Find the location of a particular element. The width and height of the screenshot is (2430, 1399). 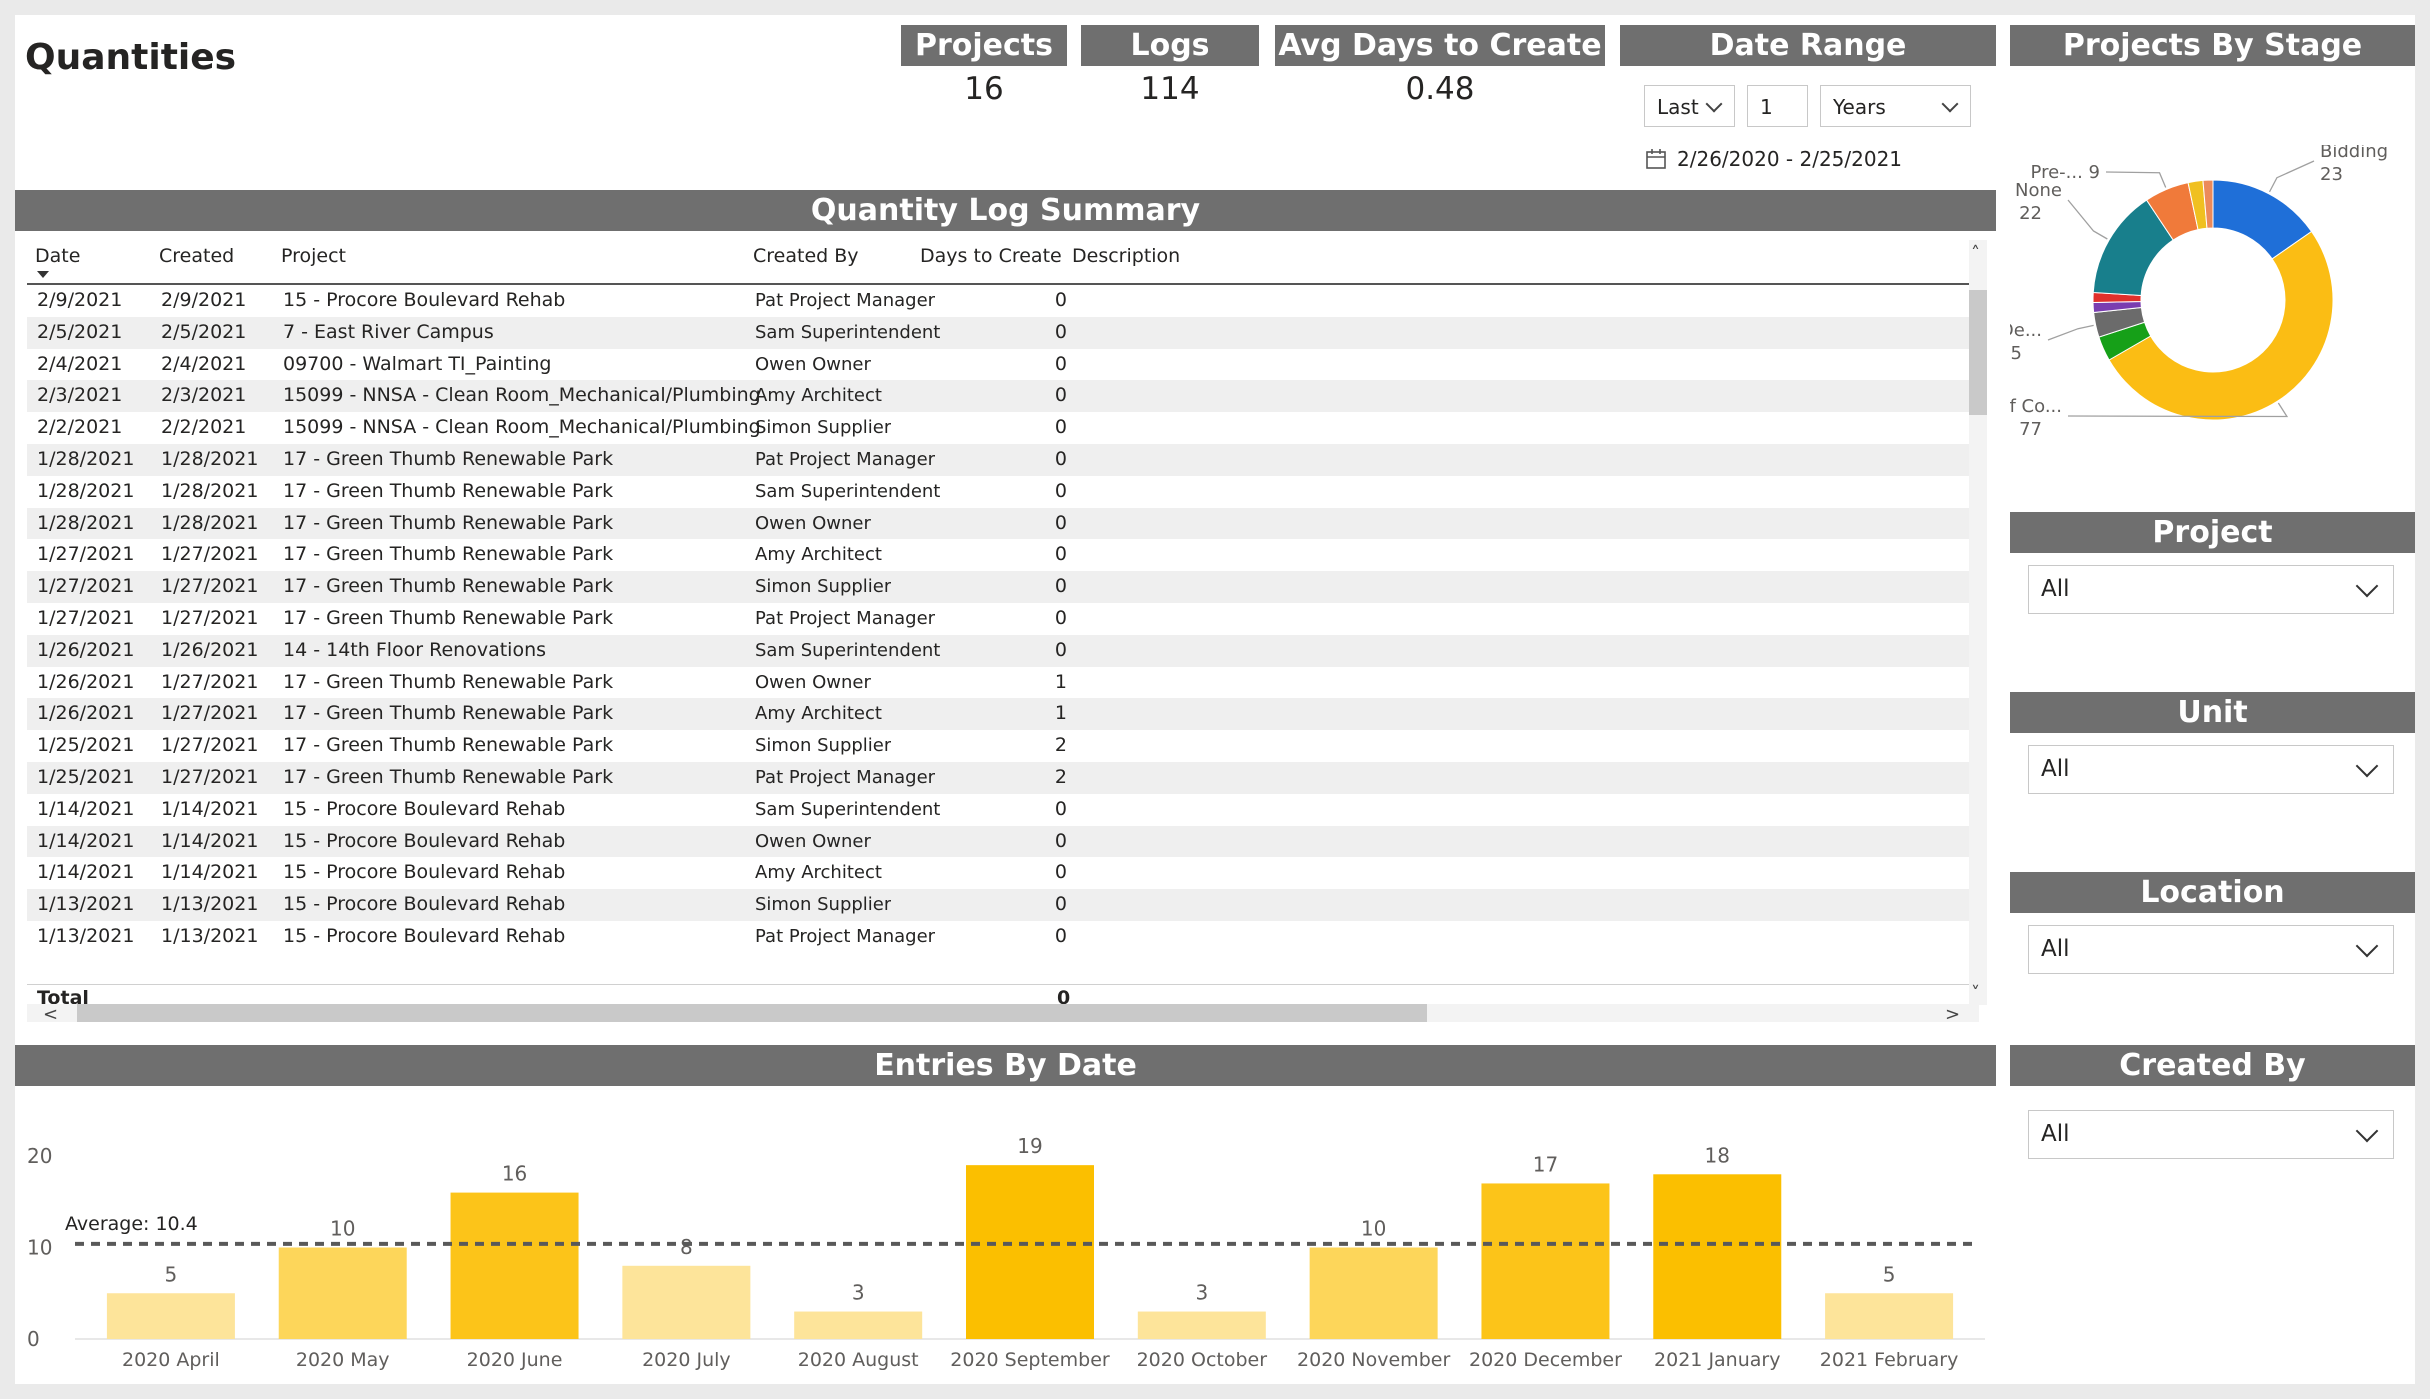

donut-label-name: None is located at coordinates (2038, 190).